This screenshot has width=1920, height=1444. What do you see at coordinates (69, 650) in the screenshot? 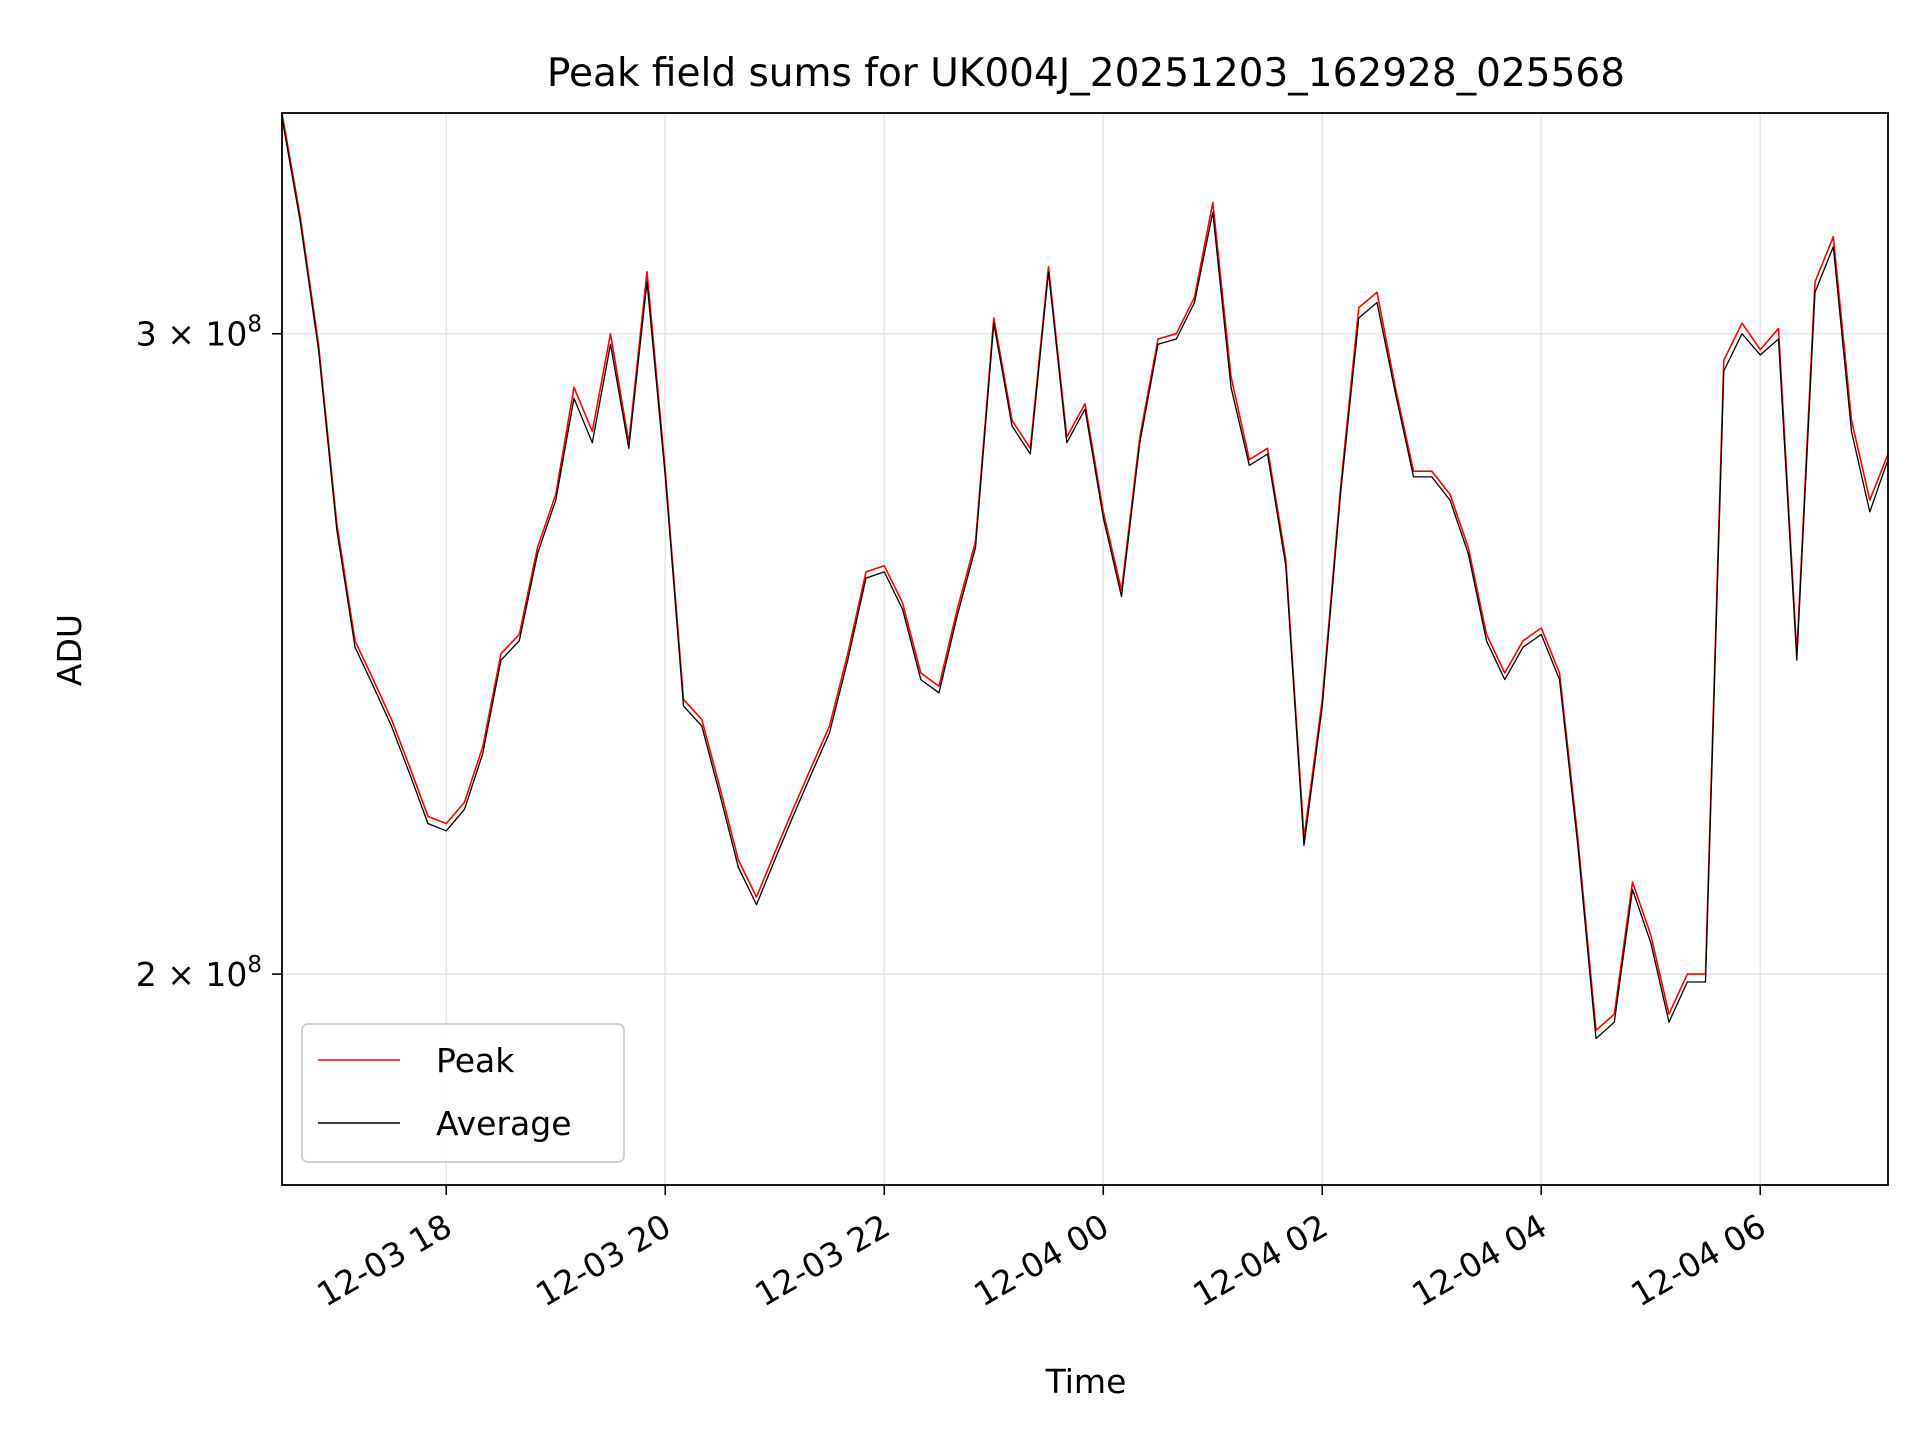
I see `y-axis-label: ADU` at bounding box center [69, 650].